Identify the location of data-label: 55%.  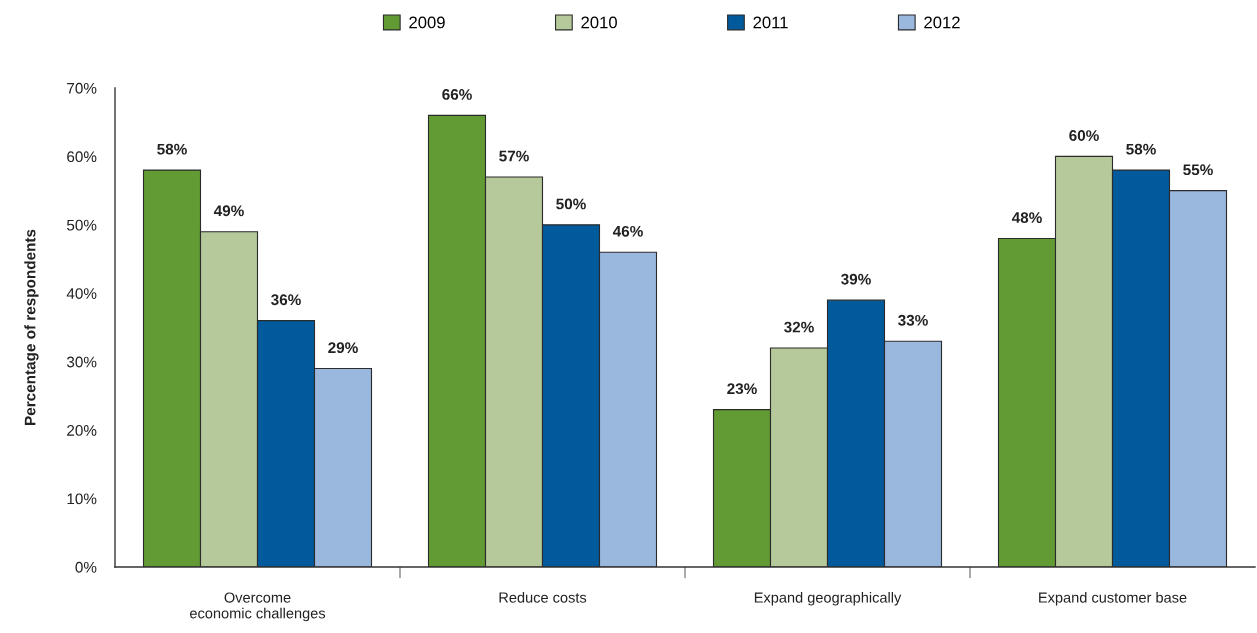
(1198, 170).